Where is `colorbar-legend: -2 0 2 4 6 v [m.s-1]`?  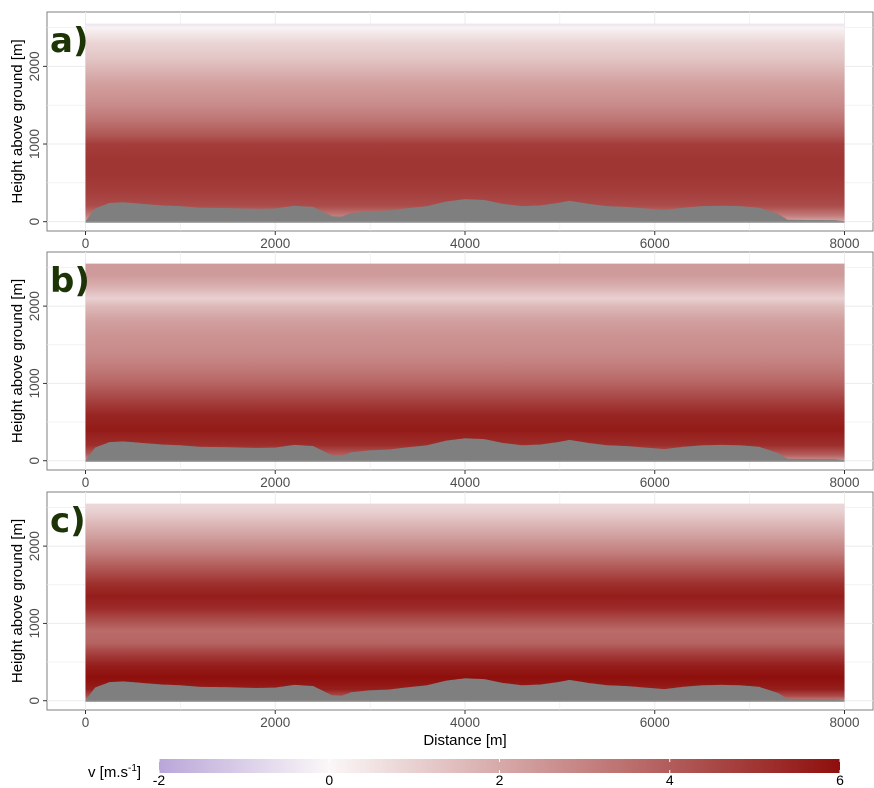 colorbar-legend: -2 0 2 4 6 v [m.s-1] is located at coordinates (466, 773).